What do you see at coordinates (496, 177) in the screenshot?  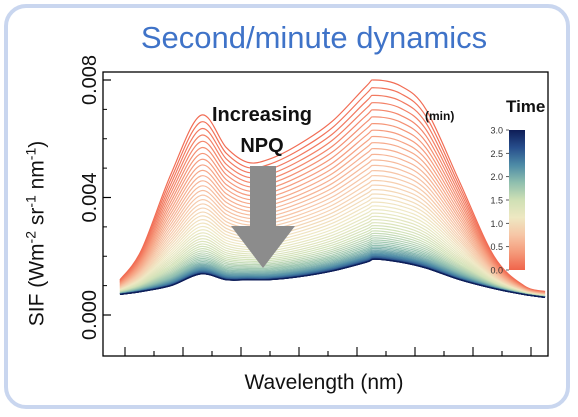 I see `colorbar-tick-label: 2.0` at bounding box center [496, 177].